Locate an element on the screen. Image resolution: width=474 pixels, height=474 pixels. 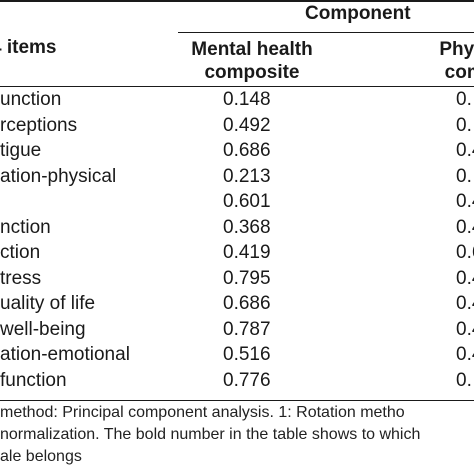
row-mental-value: 0.492 is located at coordinates (247, 125).